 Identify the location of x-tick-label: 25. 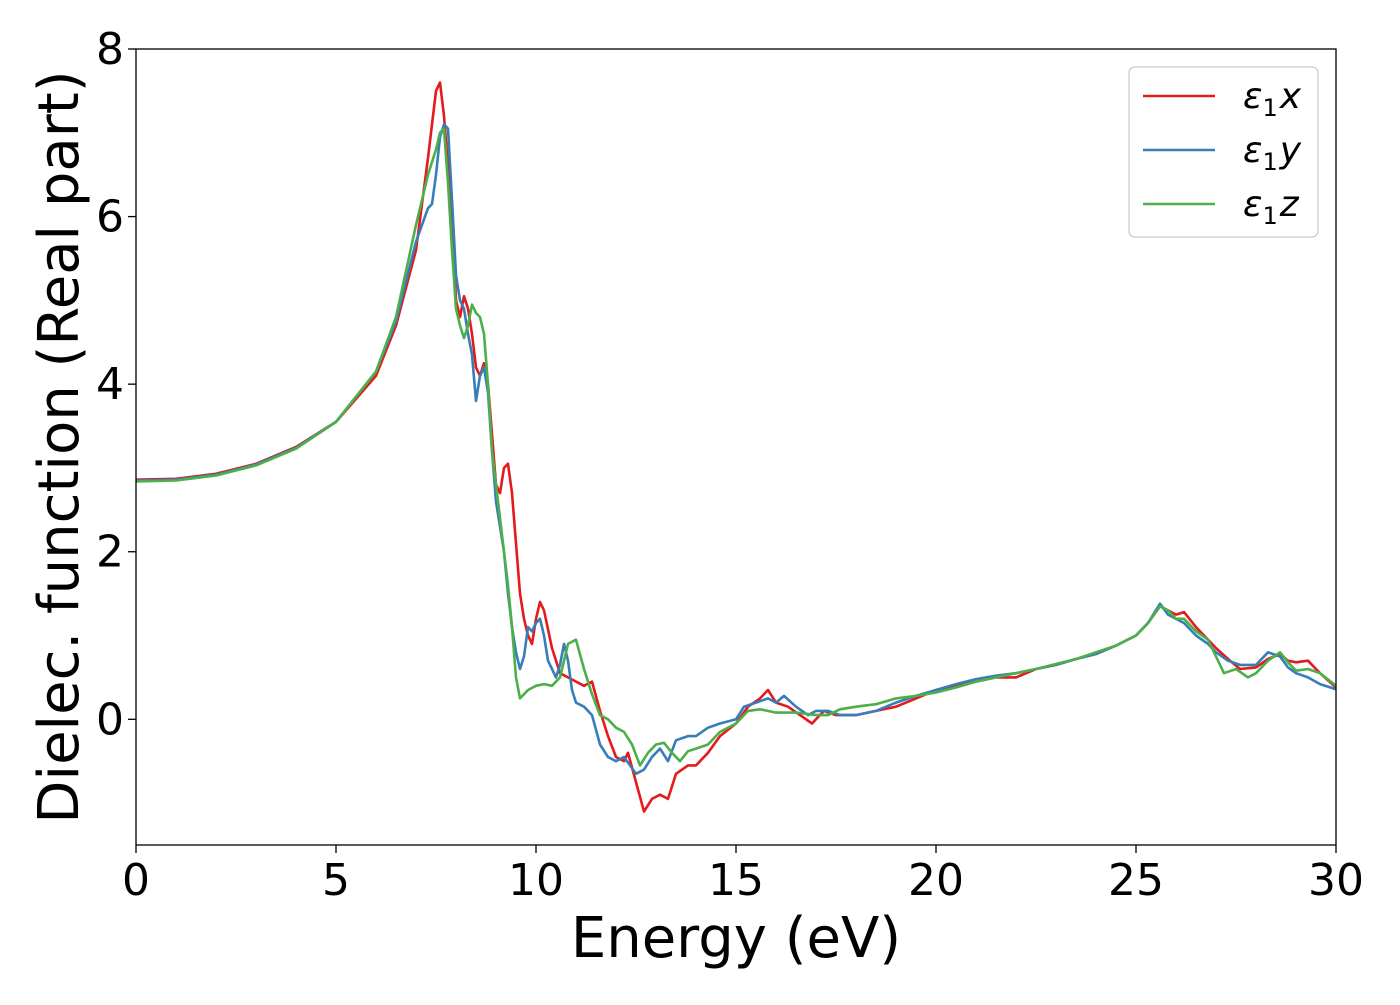
(1136, 880).